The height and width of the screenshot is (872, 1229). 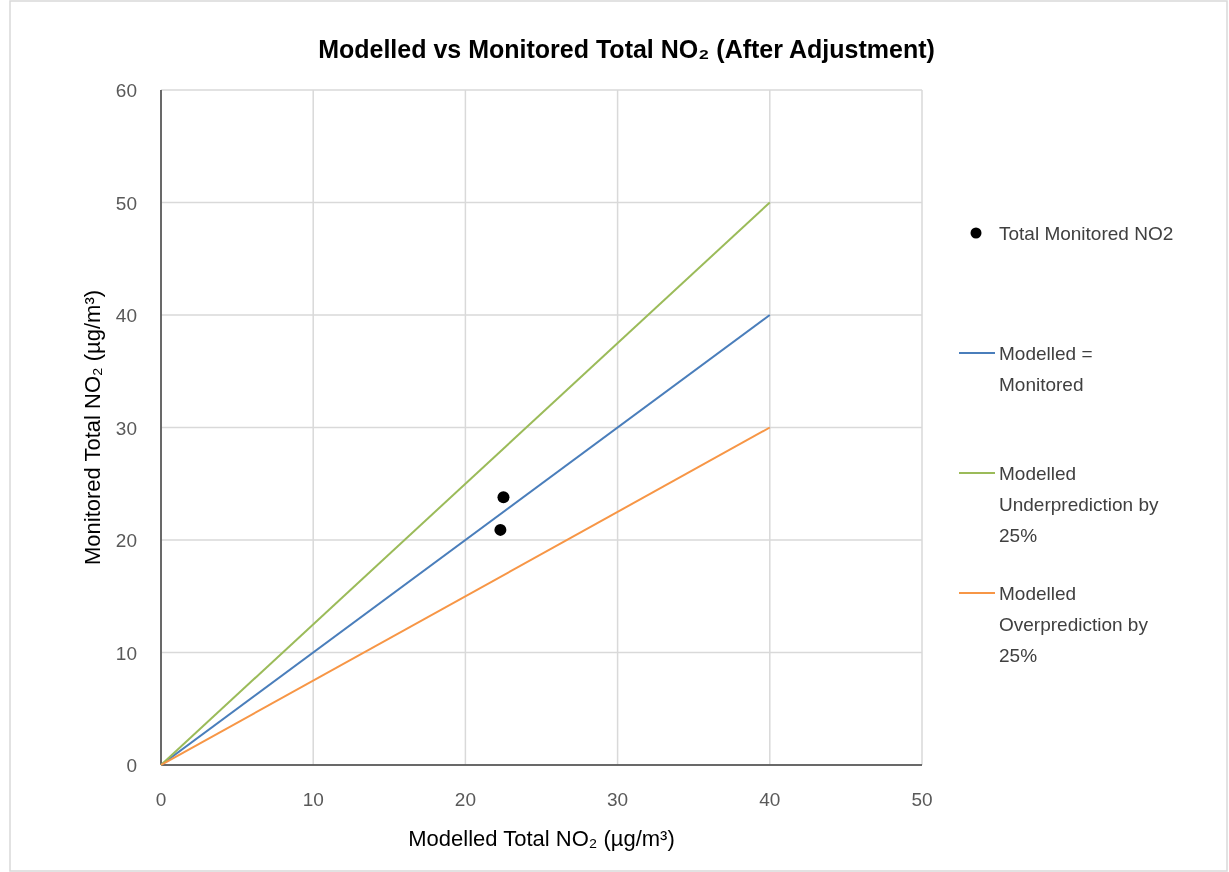 What do you see at coordinates (131, 765) in the screenshot?
I see `y-tick-label: 0` at bounding box center [131, 765].